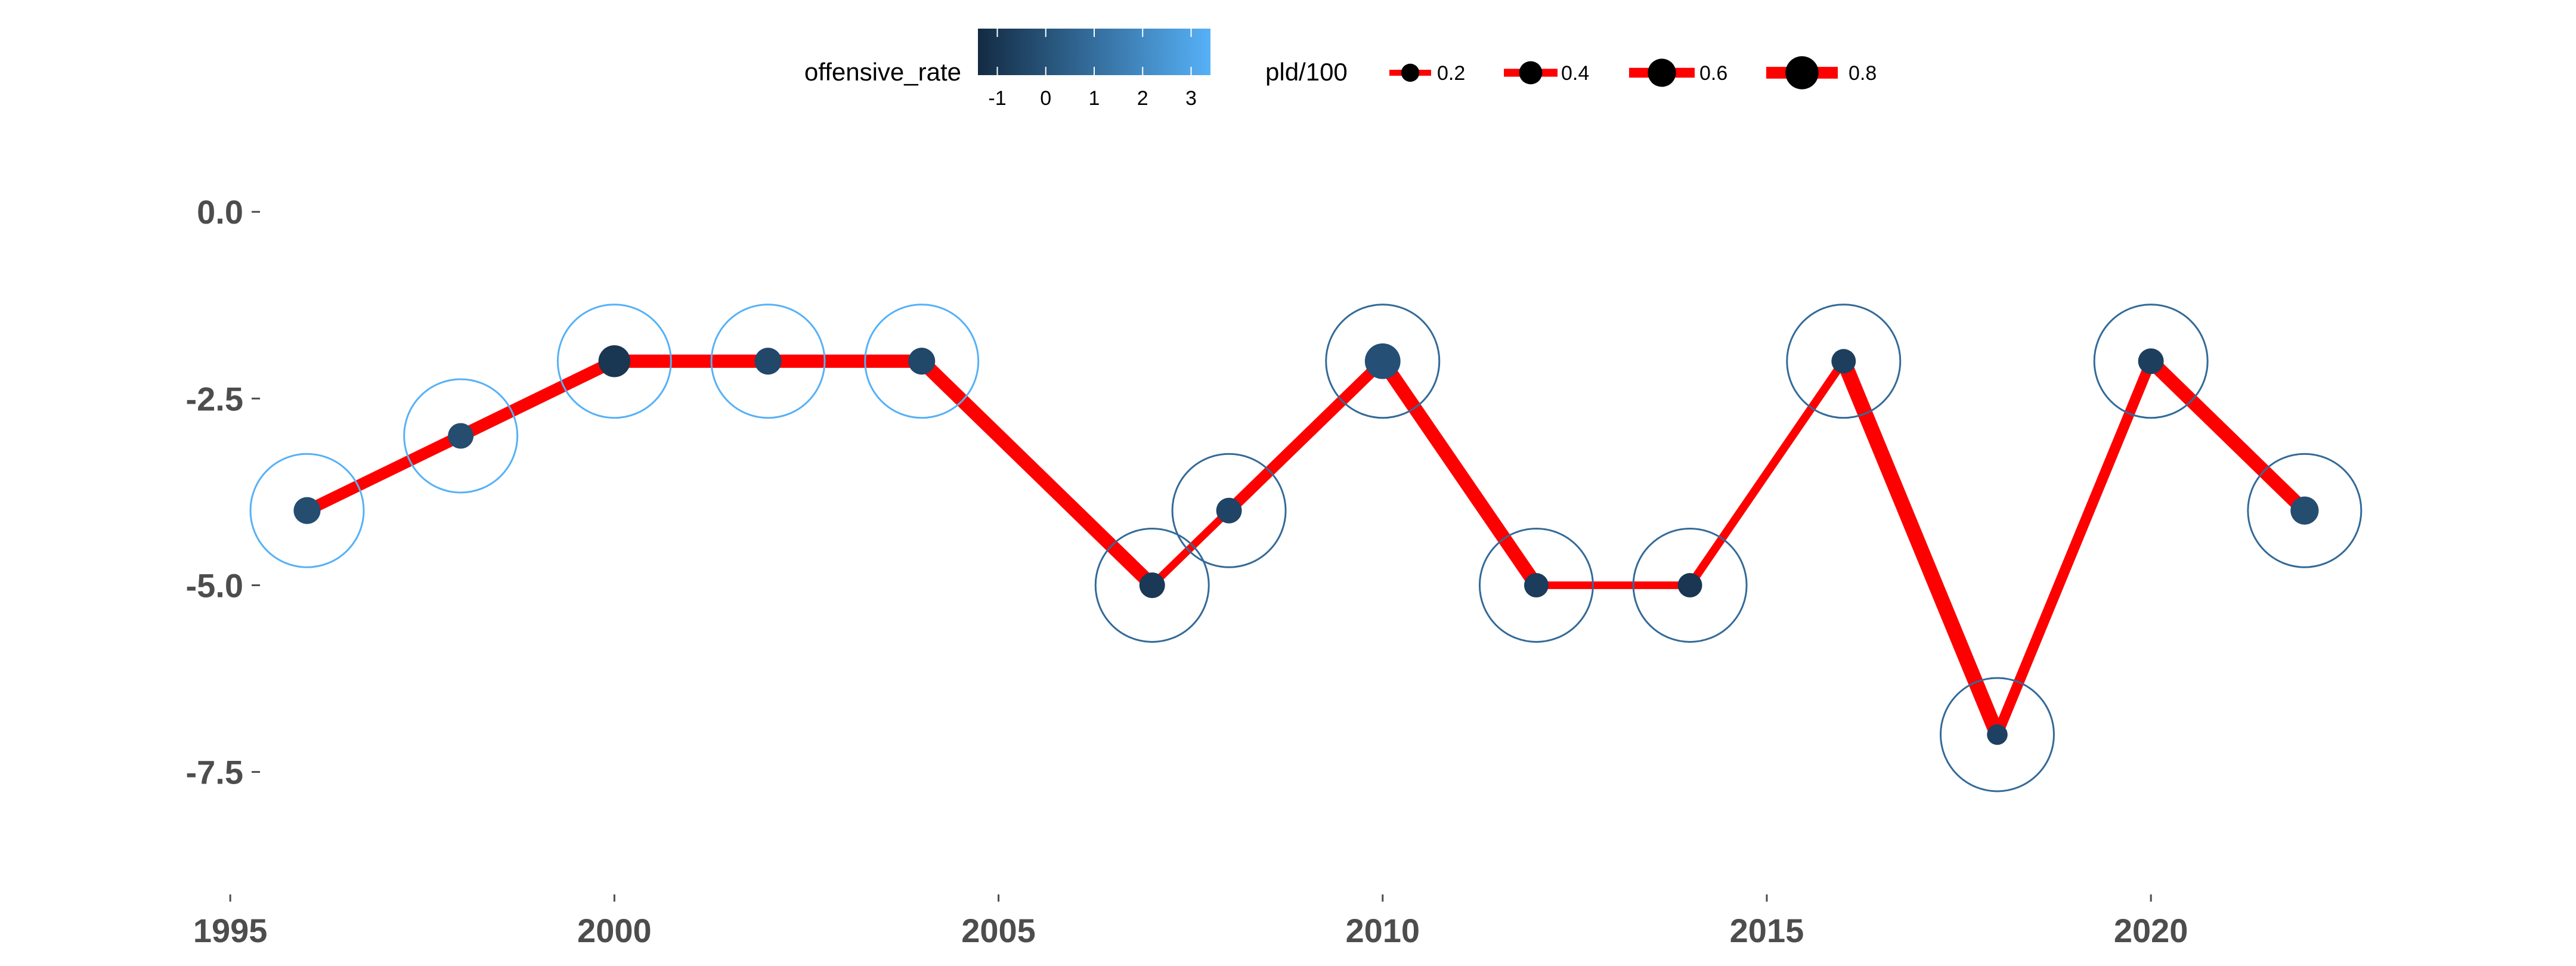 The height and width of the screenshot is (966, 2576). Describe the element at coordinates (1767, 931) in the screenshot. I see `x-tick-label: 2015` at that location.